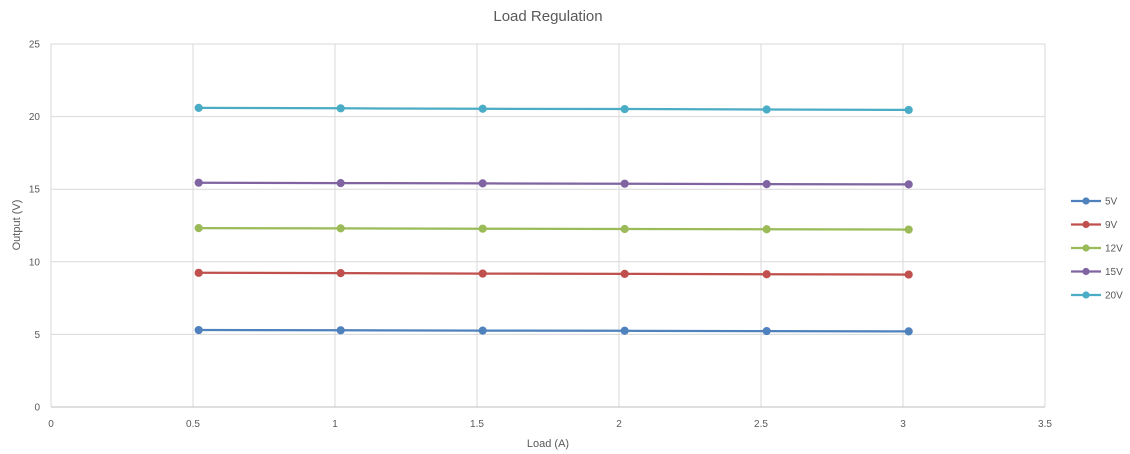 The height and width of the screenshot is (454, 1130). I want to click on y-tick-label: 25, so click(35, 45).